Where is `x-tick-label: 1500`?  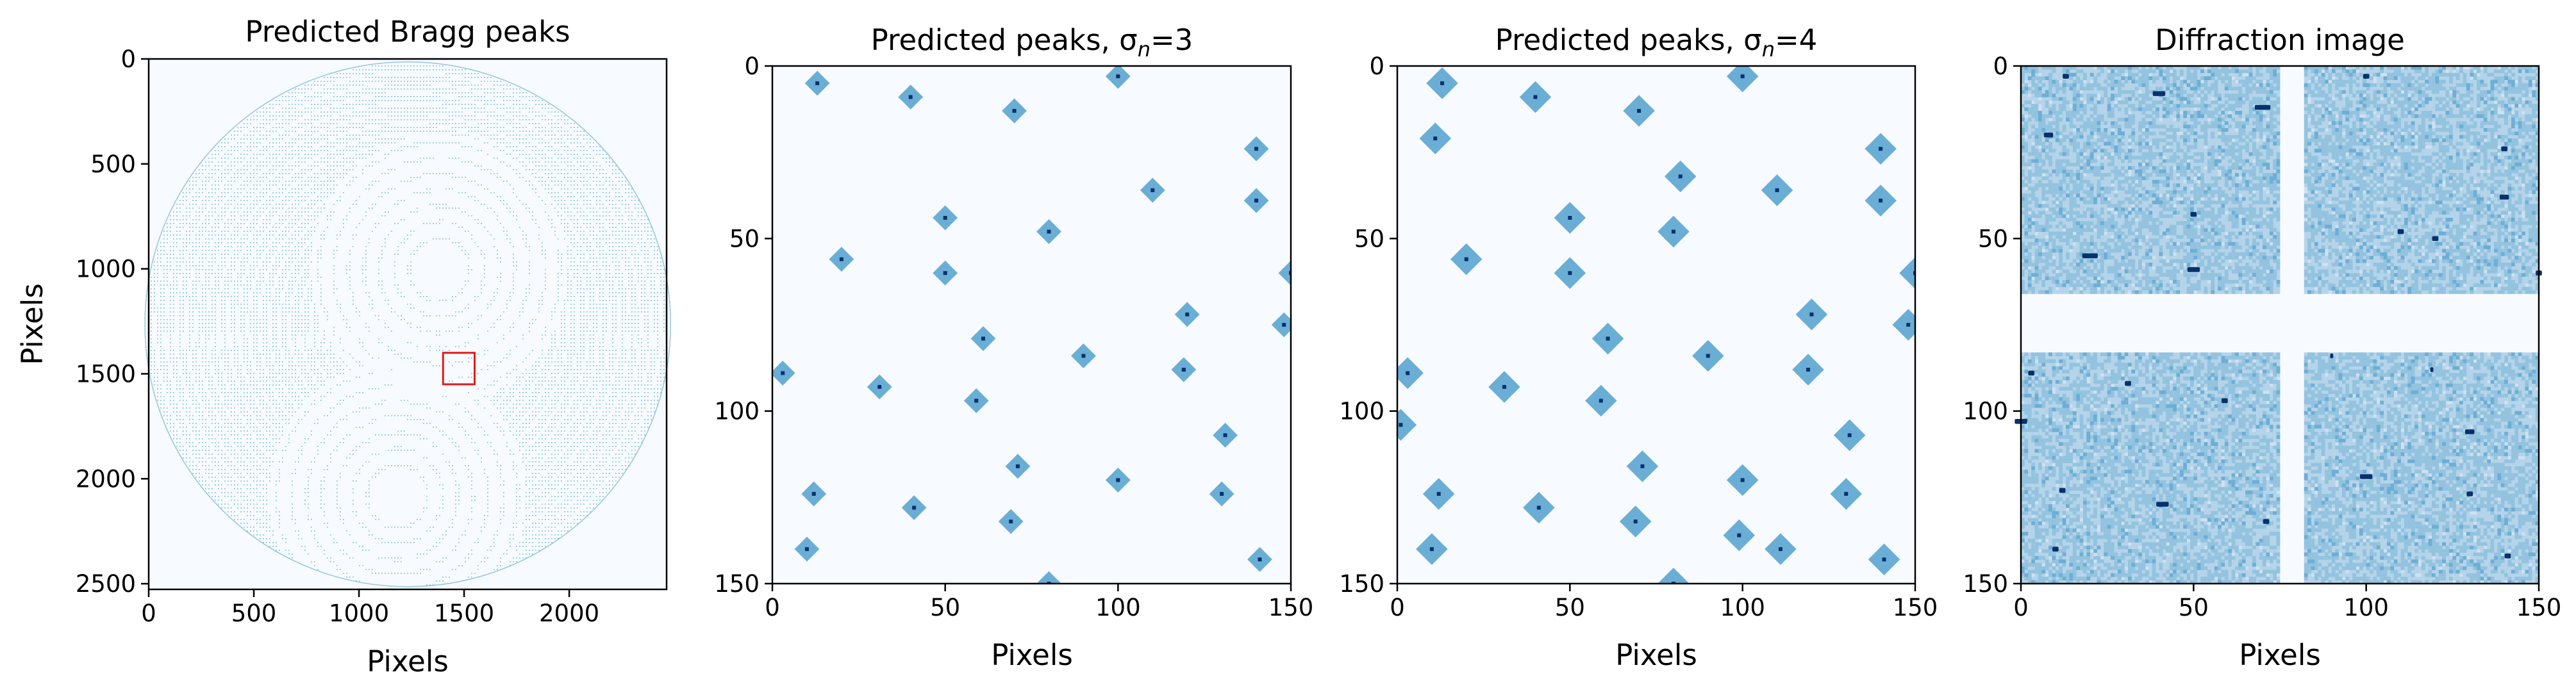
x-tick-label: 1500 is located at coordinates (464, 613).